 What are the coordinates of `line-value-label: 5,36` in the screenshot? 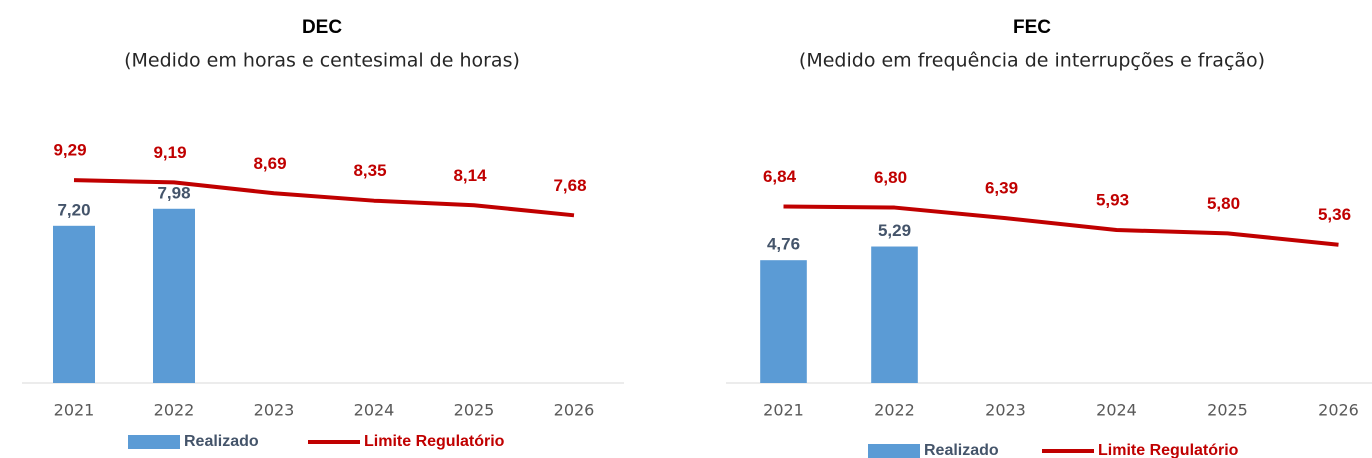 It's located at (1334, 214).